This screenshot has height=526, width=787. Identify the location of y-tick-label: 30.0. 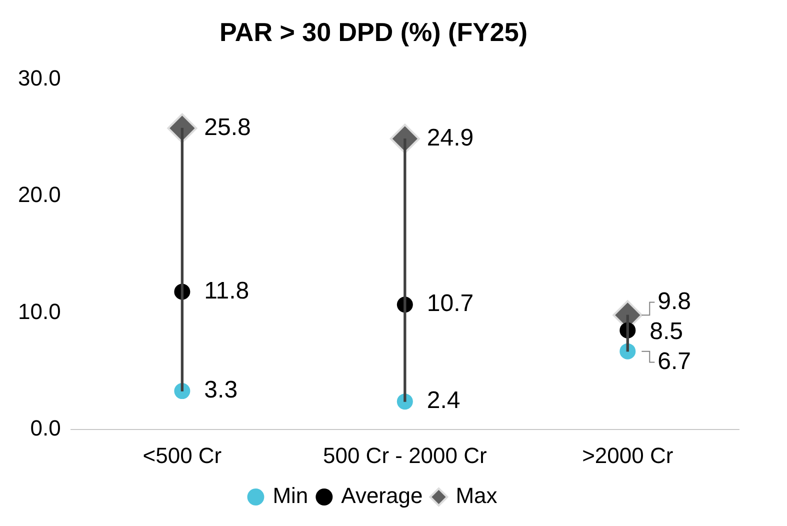
(39, 77).